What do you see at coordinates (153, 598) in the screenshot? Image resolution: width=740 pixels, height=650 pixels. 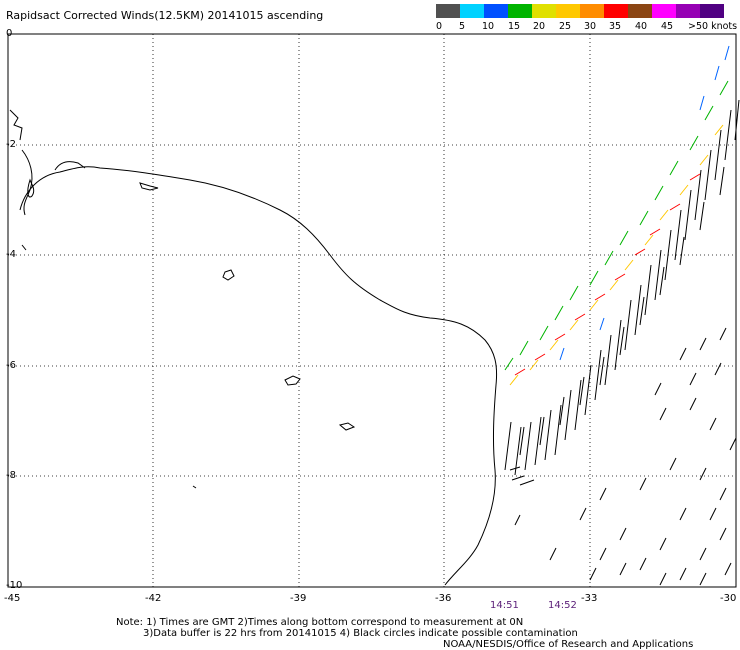 I see `lon-label: -42` at bounding box center [153, 598].